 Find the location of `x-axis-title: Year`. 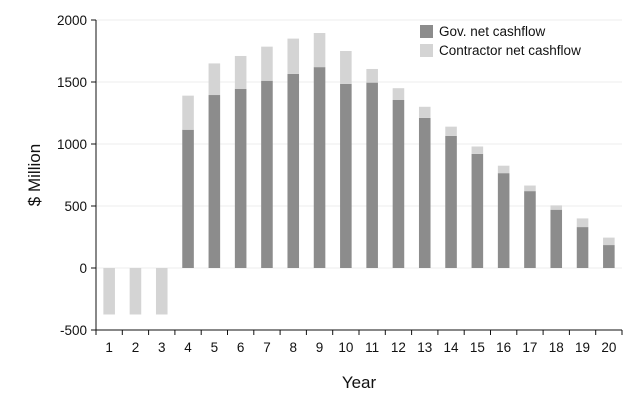

x-axis-title: Year is located at coordinates (359, 382).